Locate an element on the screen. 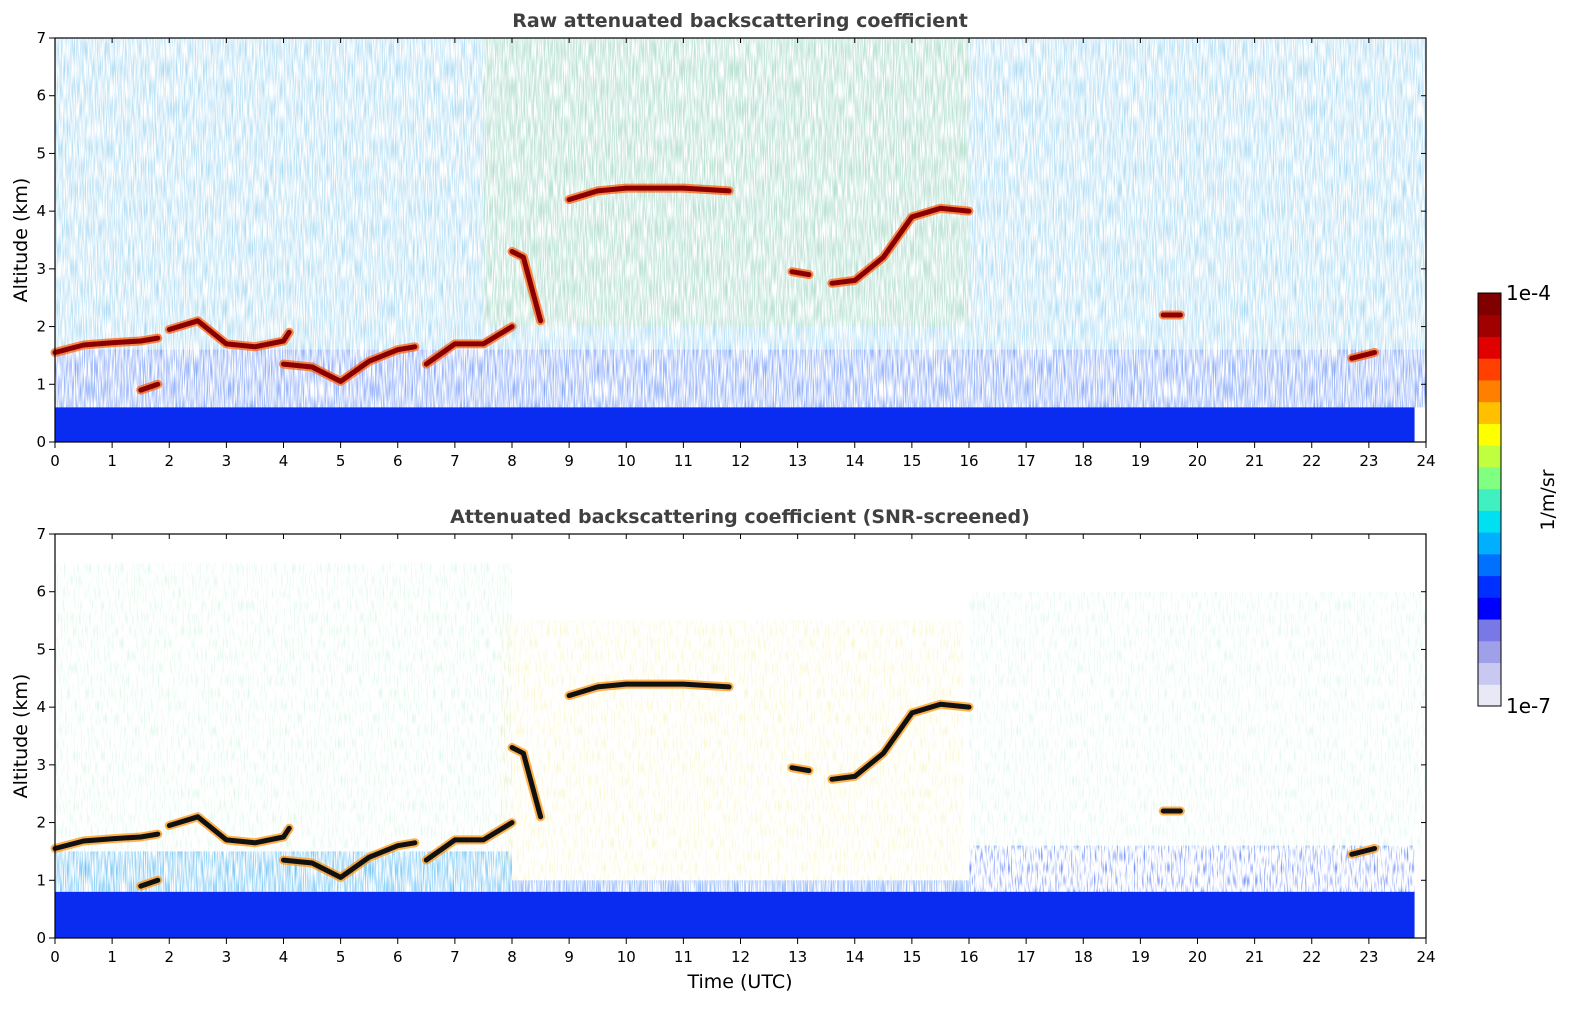 The height and width of the screenshot is (1020, 1595). colorbar: 1e-4 1e-7 1/m/sr is located at coordinates (1518, 499).